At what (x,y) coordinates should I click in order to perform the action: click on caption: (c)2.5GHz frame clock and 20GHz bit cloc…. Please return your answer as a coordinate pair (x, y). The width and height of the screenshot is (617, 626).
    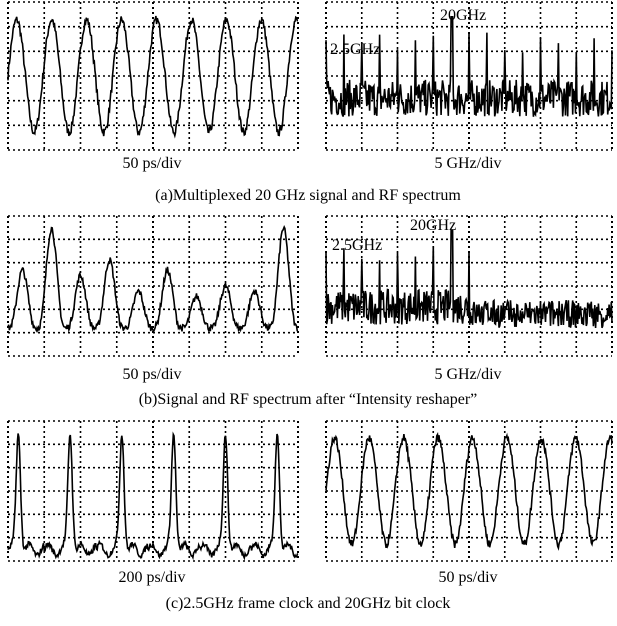
    Looking at the image, I should click on (308, 603).